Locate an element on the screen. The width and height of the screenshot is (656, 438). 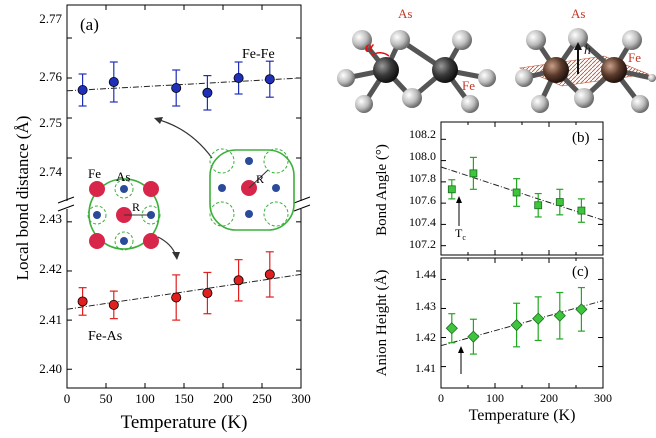
panel-c-ticks is located at coordinates (522, 323).